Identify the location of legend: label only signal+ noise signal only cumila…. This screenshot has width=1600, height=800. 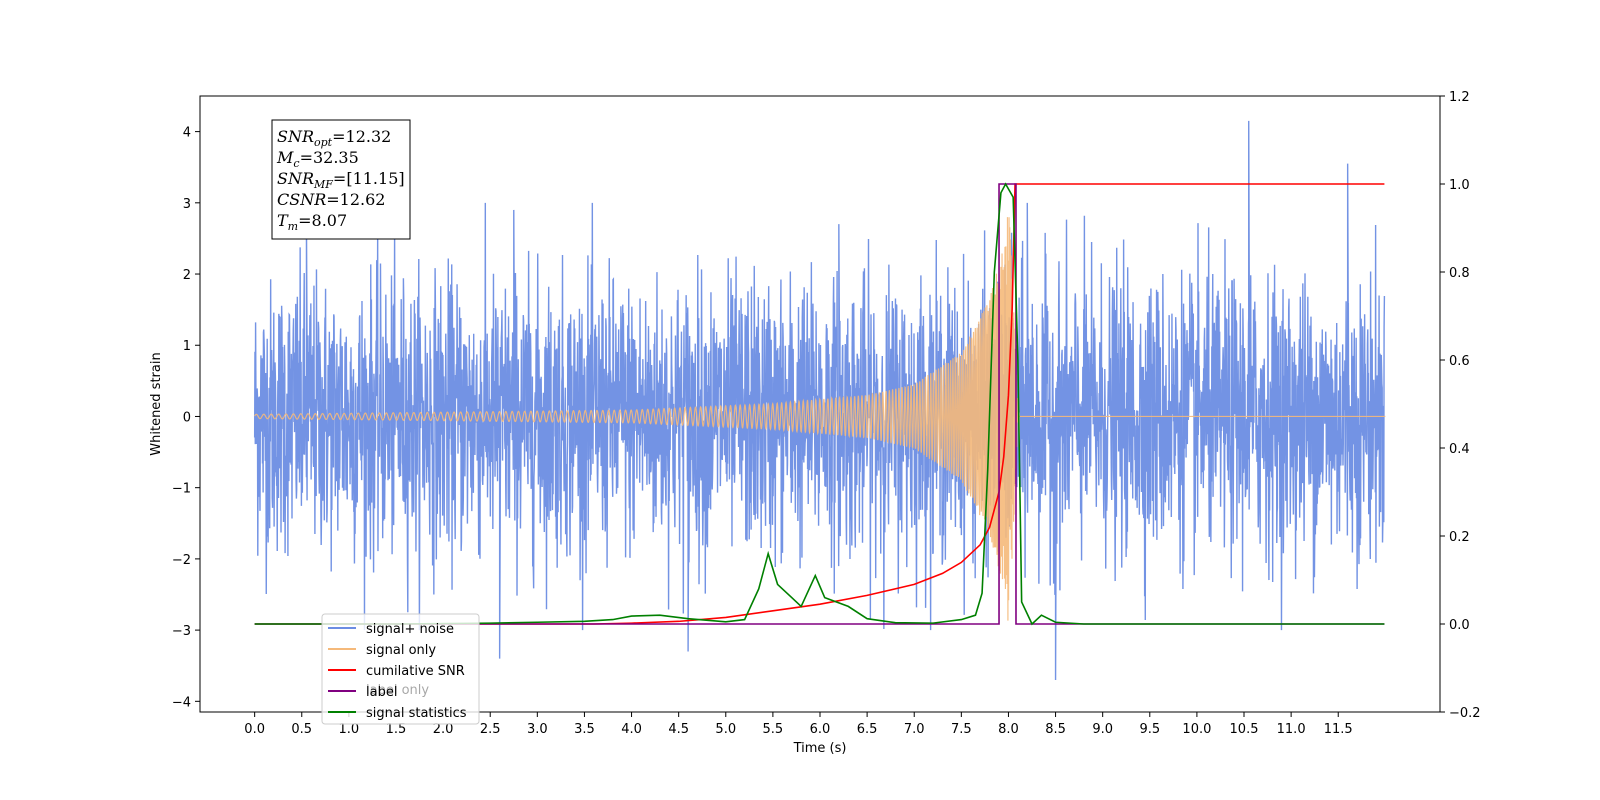
(400, 669).